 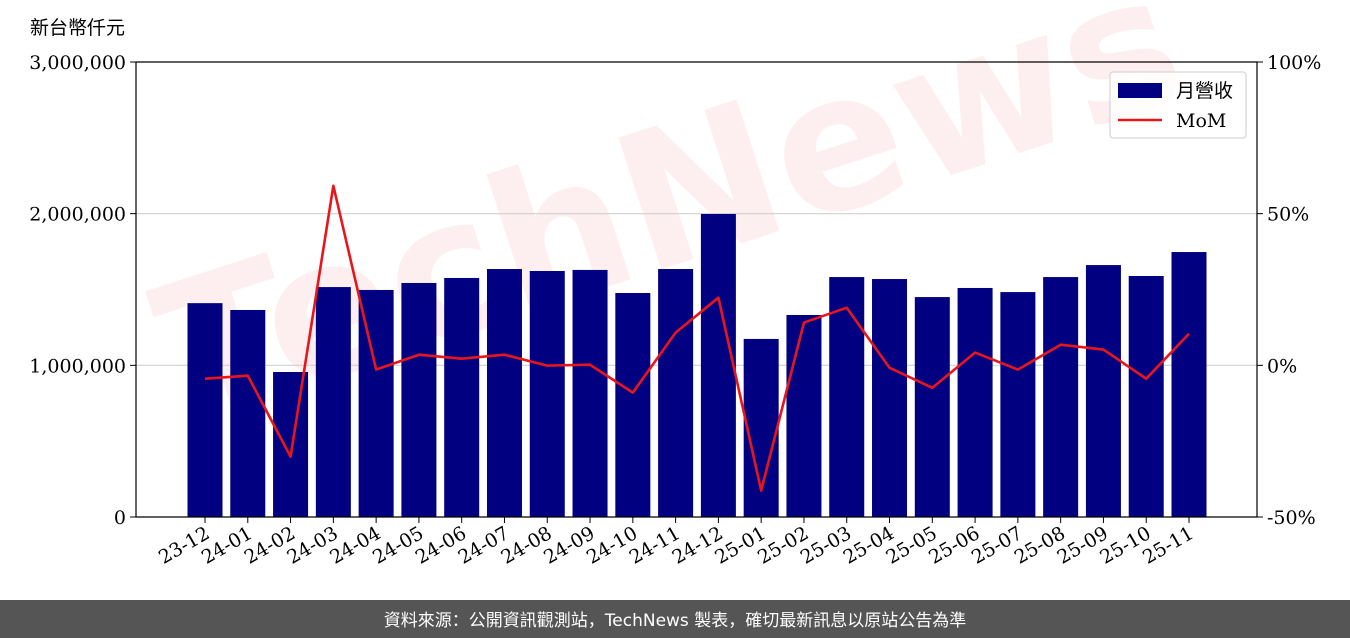 I want to click on y-tick-label: 2,000,000, so click(x=77, y=215).